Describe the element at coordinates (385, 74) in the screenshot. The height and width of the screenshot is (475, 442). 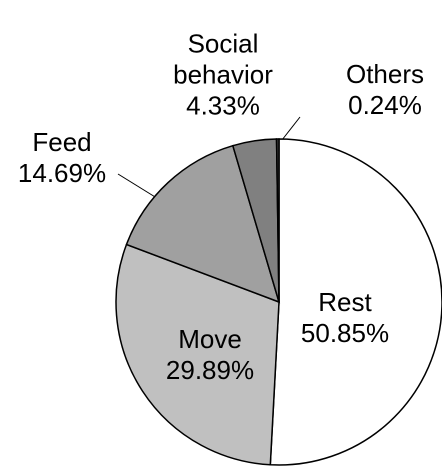
I see `category-name: Others` at that location.